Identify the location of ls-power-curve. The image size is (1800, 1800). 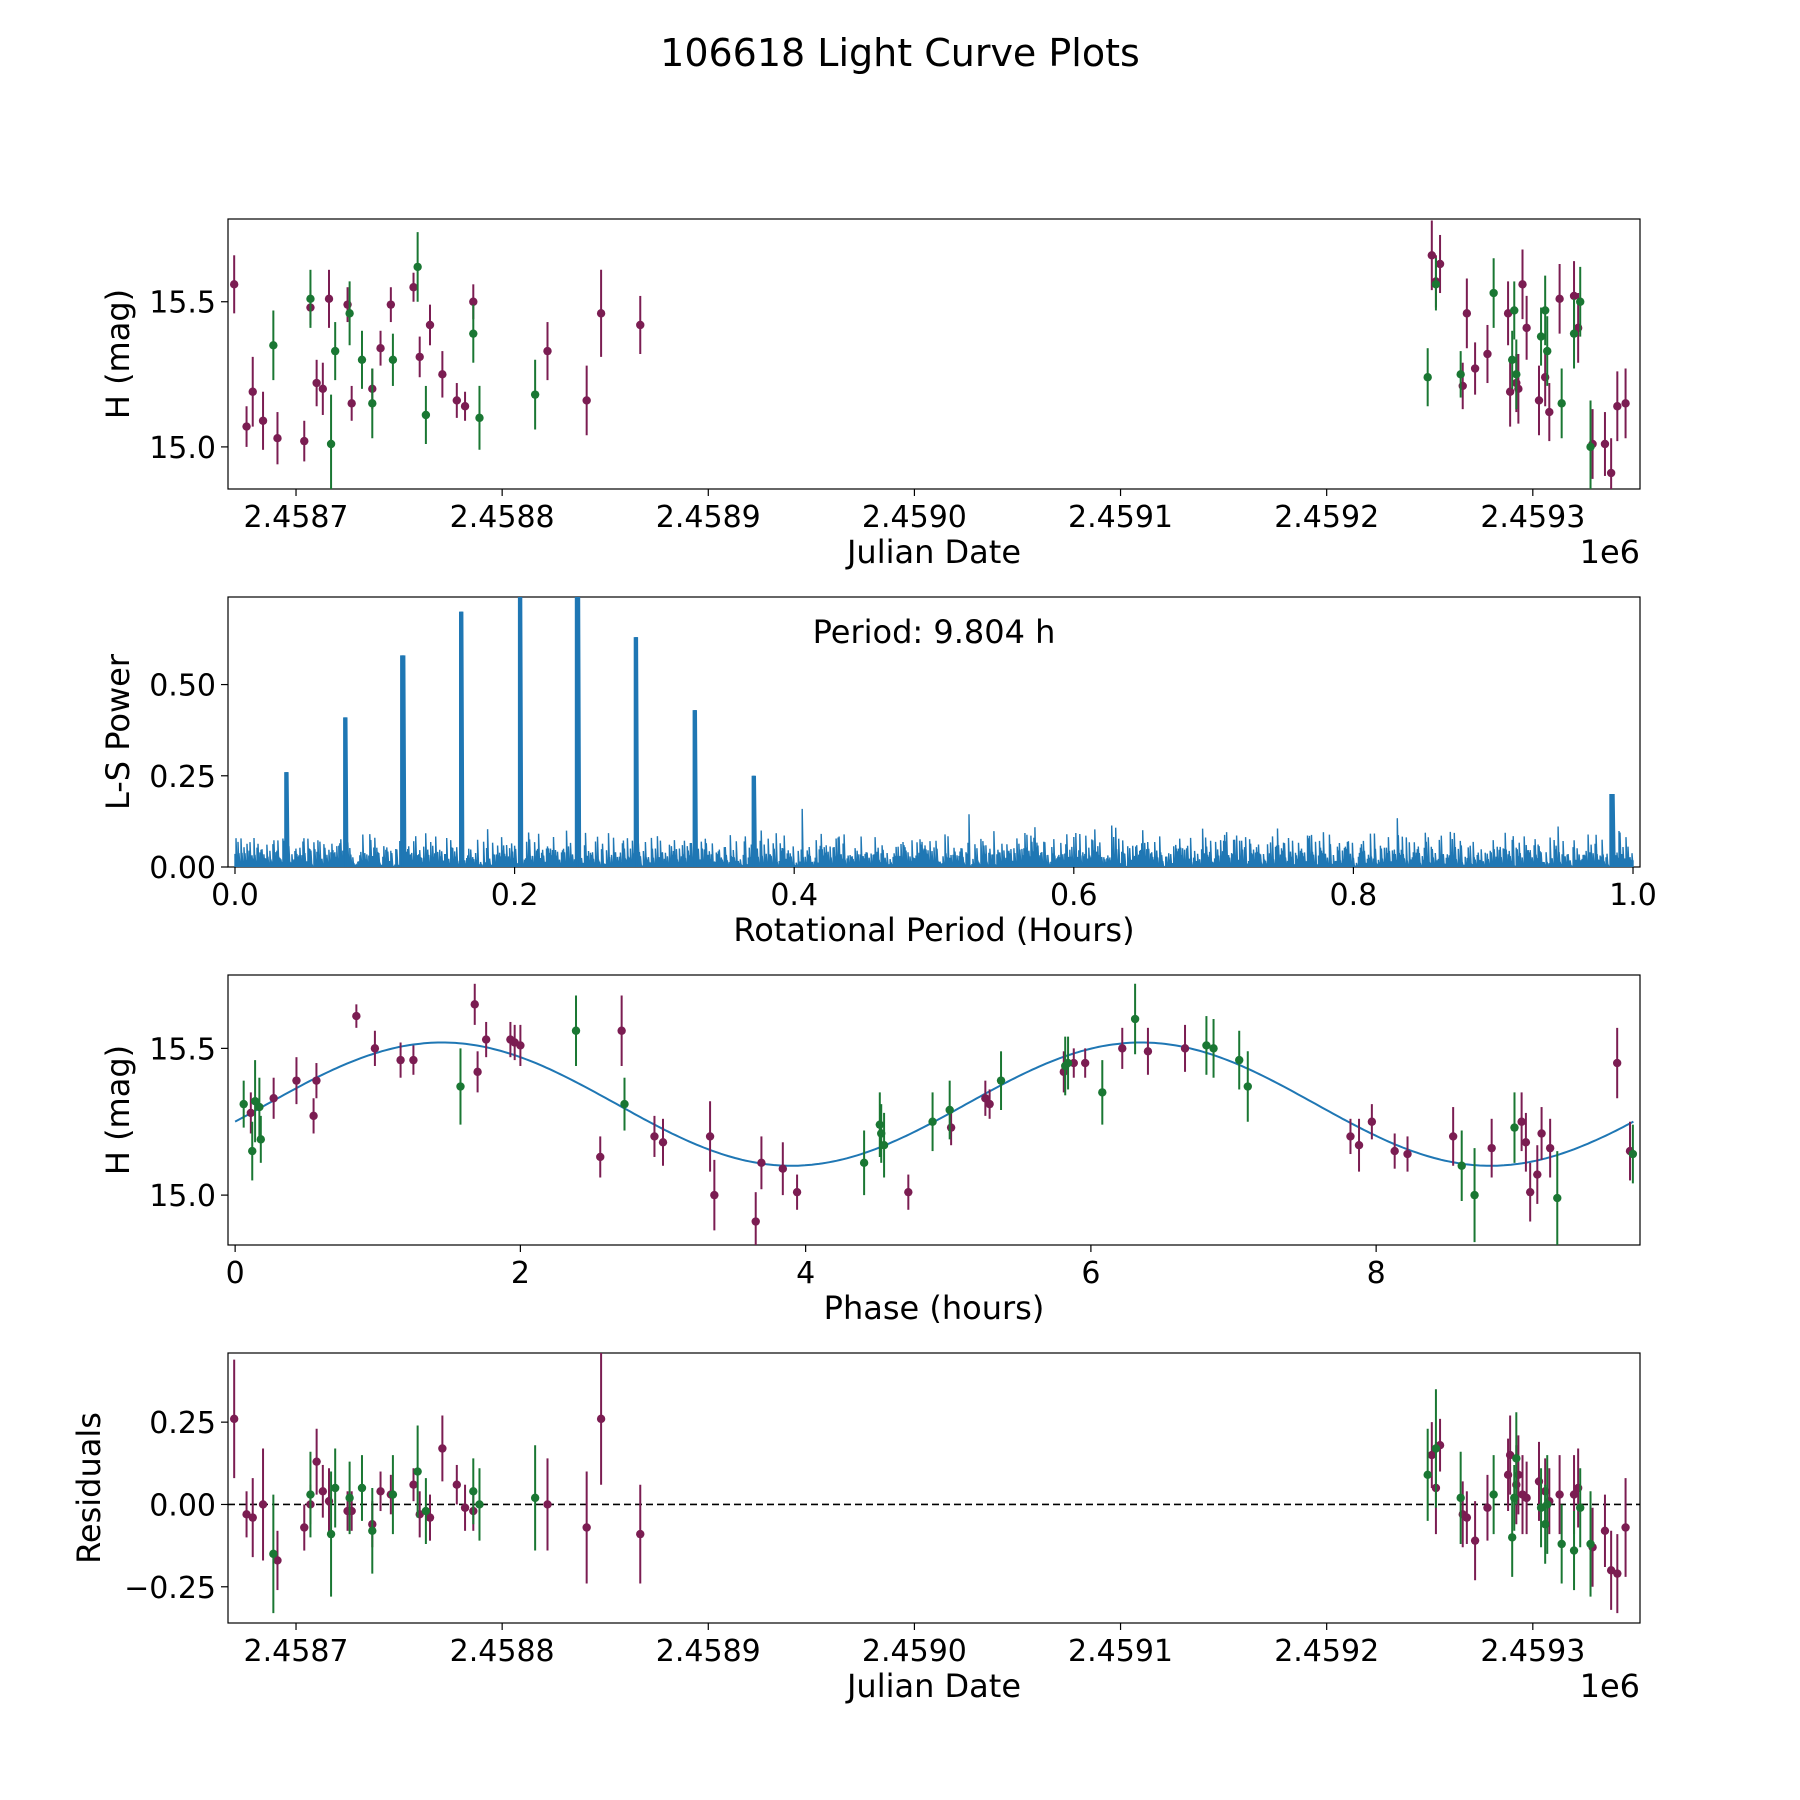
(934, 732).